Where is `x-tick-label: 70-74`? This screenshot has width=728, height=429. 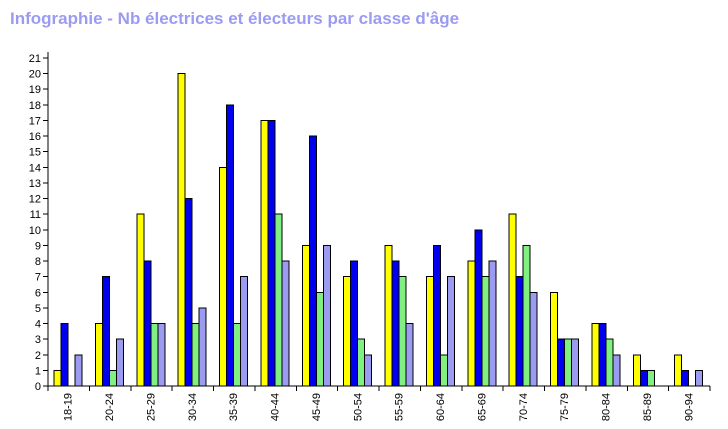
x-tick-label: 70-74 is located at coordinates (524, 407).